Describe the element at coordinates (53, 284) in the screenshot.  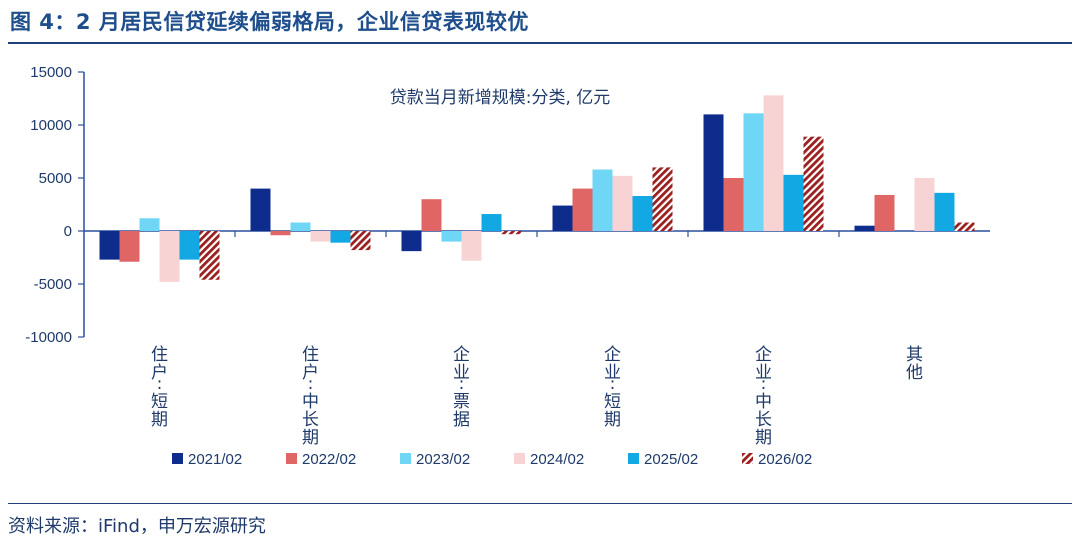
I see `y-tick-label: -5000` at that location.